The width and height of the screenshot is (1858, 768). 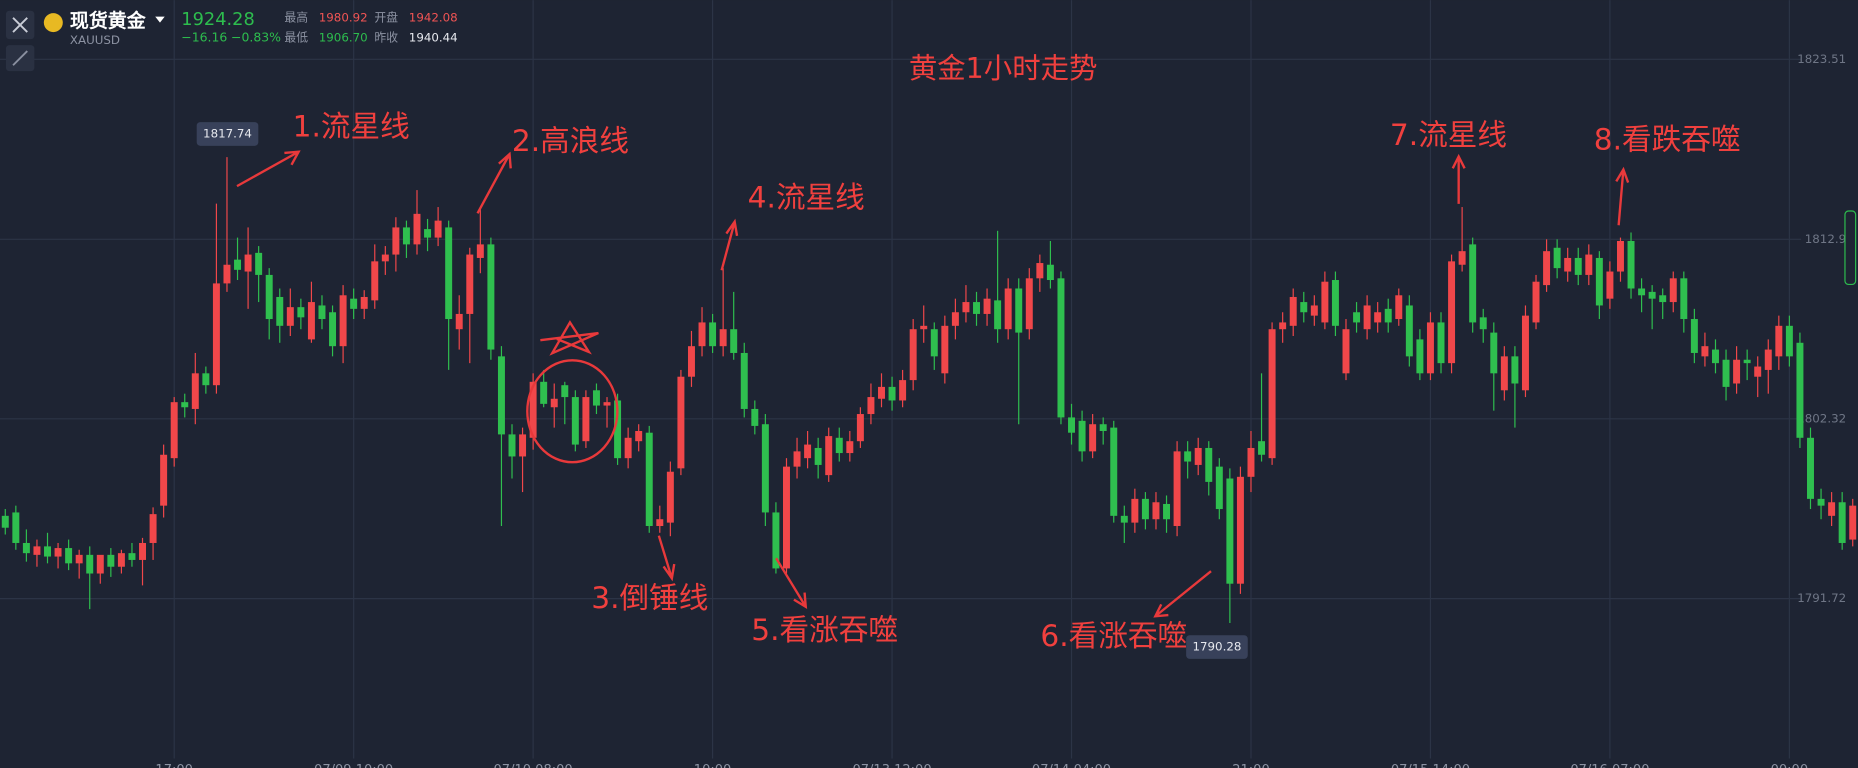 I want to click on x-tick-label: 07/14 04:00, so click(x=1071, y=765).